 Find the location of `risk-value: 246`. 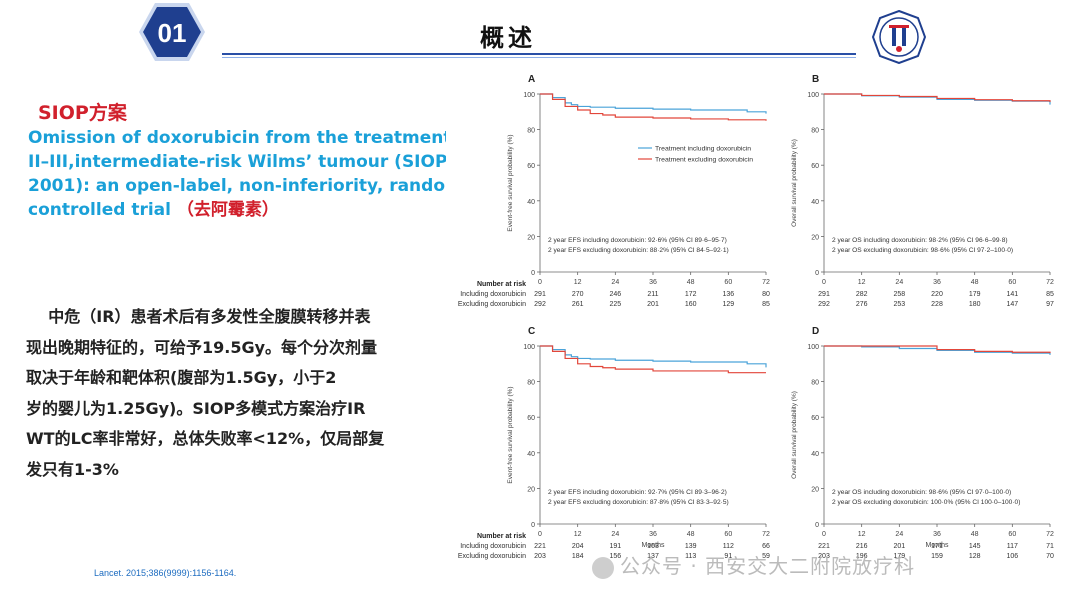

risk-value: 246 is located at coordinates (615, 294).